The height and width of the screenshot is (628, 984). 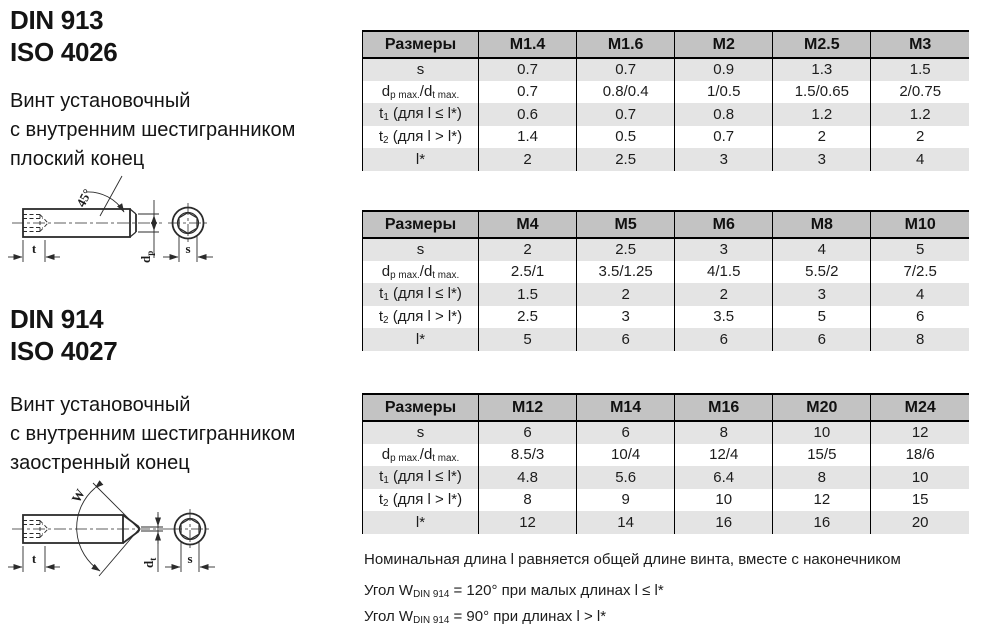 I want to click on value-cell: 2/0.75, so click(x=919, y=91).